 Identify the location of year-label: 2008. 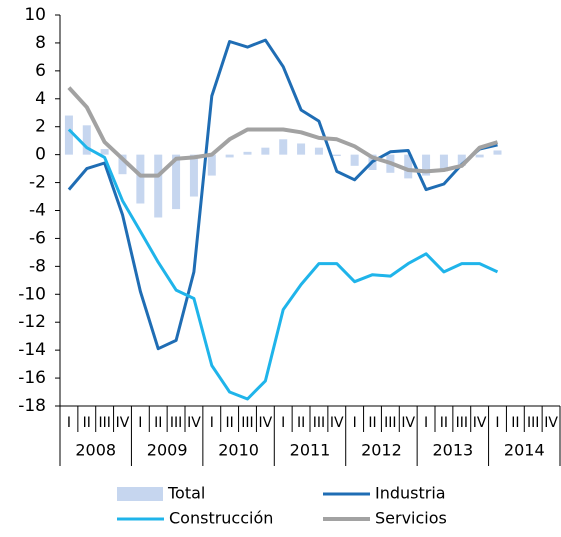
(95, 450).